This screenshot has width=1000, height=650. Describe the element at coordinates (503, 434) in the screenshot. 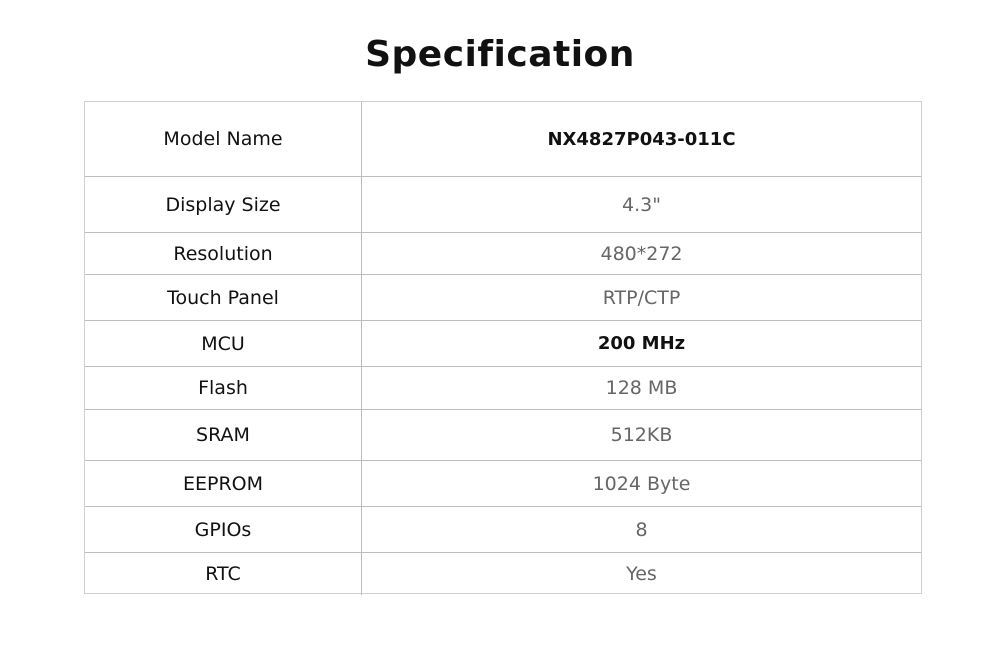

I see `table-row: SRAM 512KB` at that location.